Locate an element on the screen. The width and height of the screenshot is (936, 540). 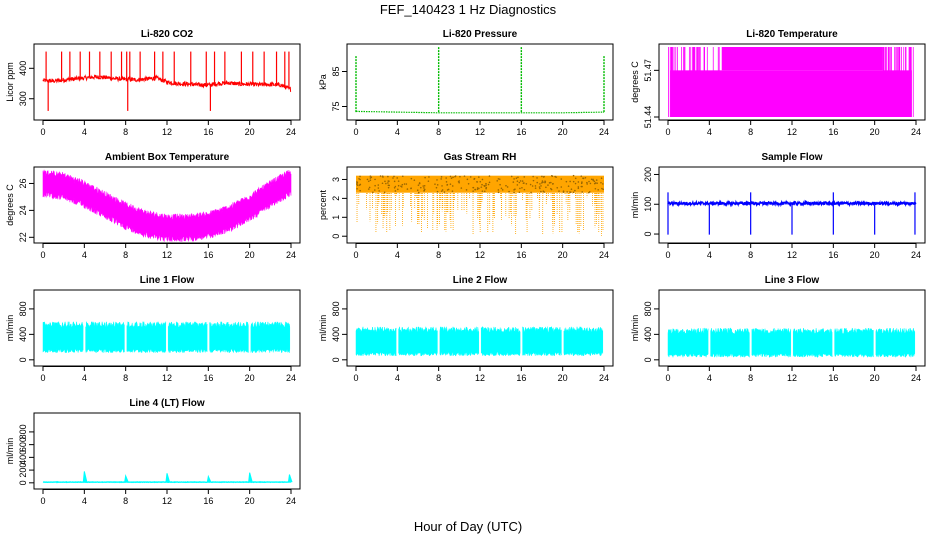
y-tick-label: 75 is located at coordinates (336, 106).